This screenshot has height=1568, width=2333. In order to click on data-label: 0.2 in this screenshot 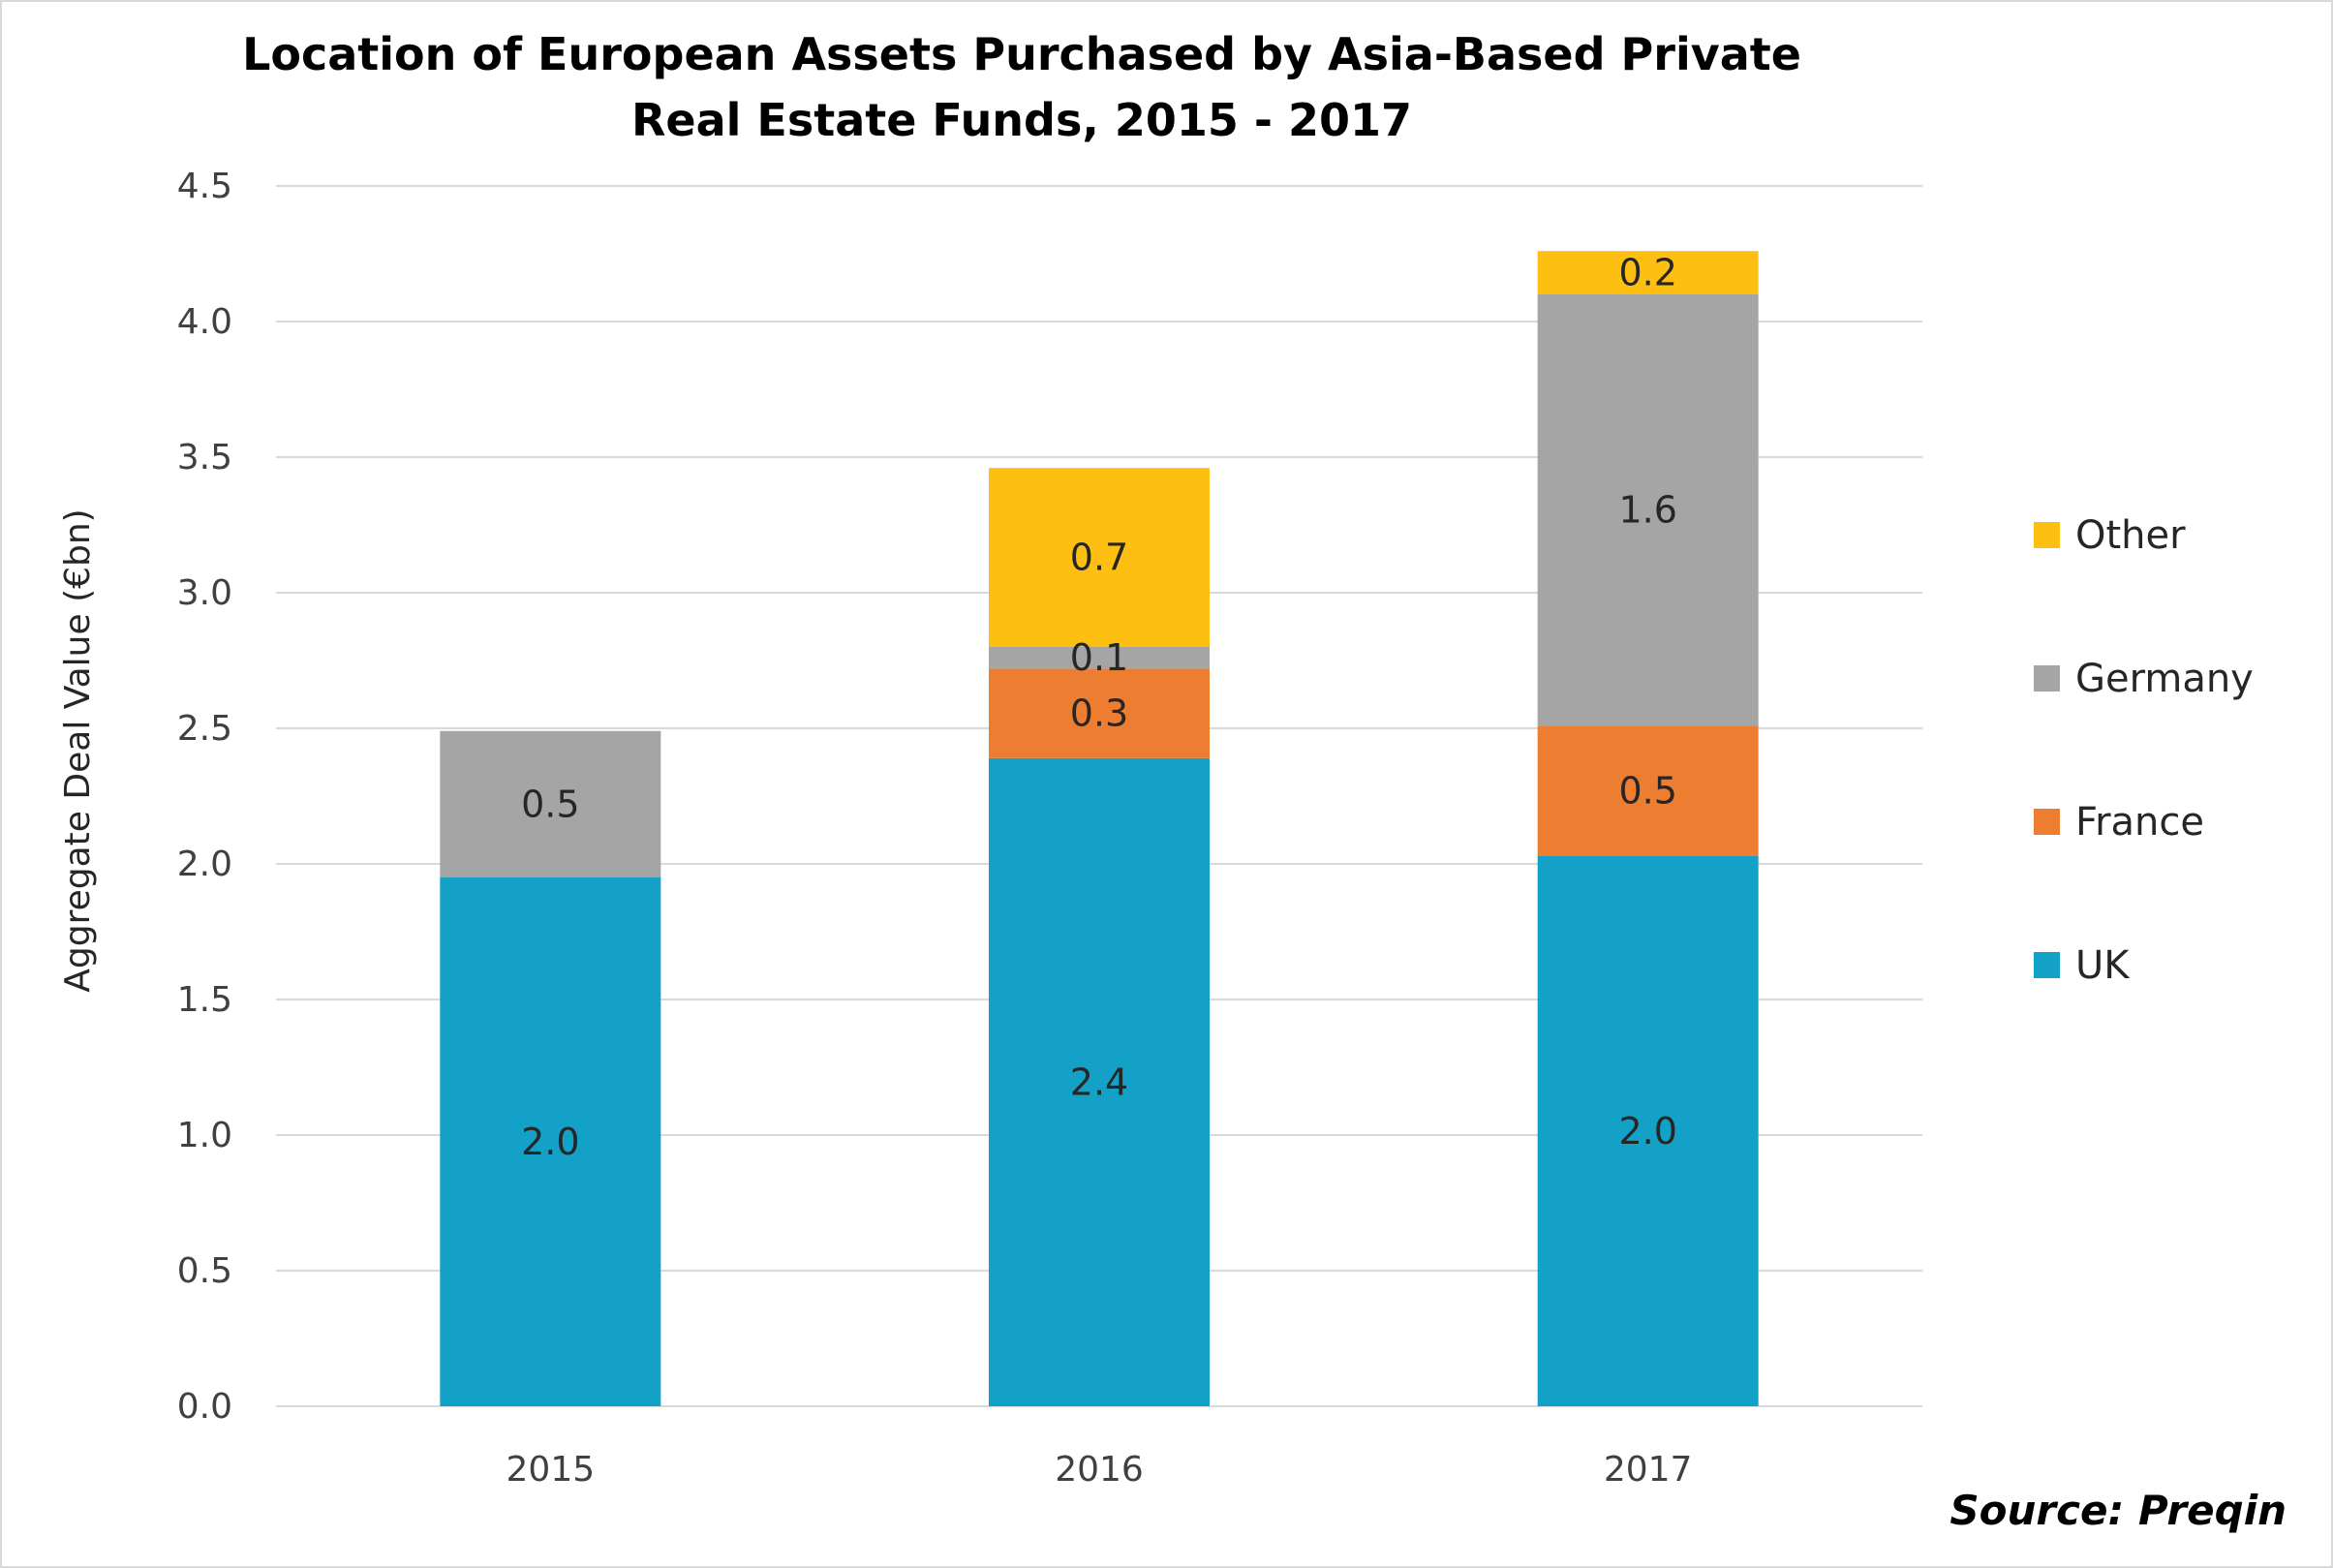, I will do `click(1647, 273)`.